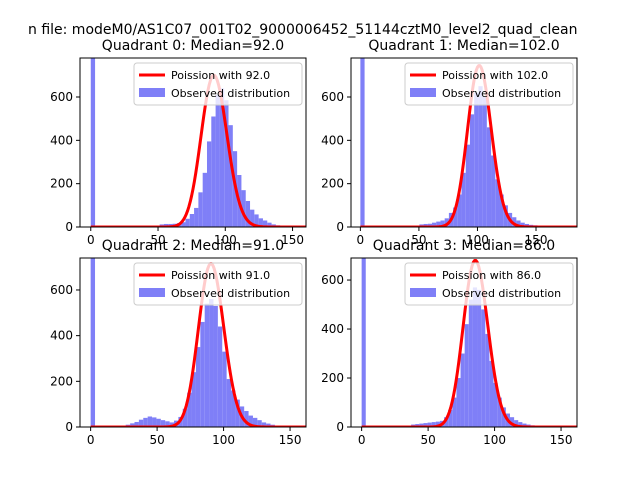  Describe the element at coordinates (220, 75) in the screenshot. I see `legend-fit-label: Poission with 92.0` at that location.